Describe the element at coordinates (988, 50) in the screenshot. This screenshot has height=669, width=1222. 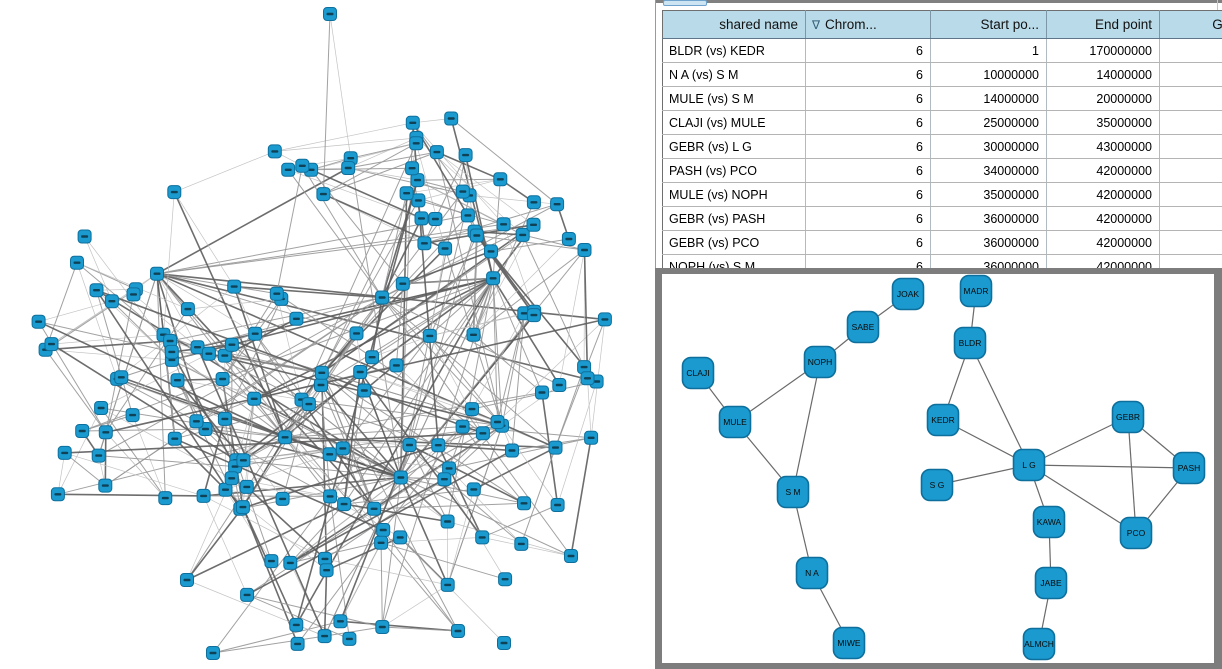
I see `table-cell: 1` at that location.